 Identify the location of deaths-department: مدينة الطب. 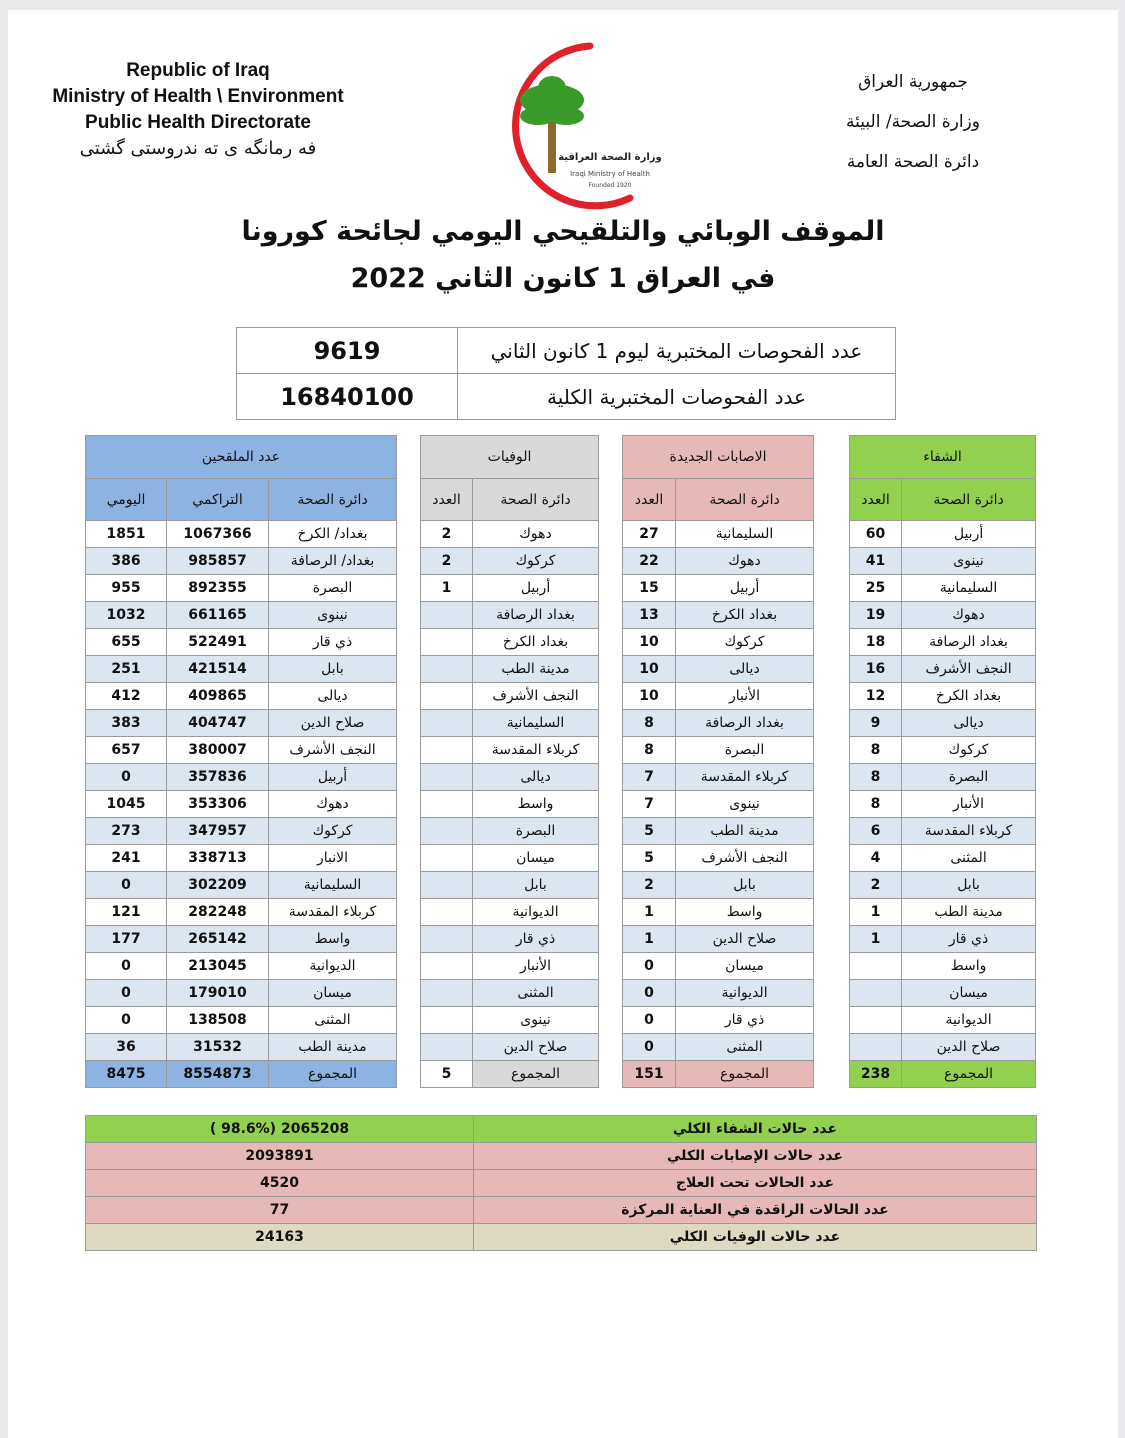
(536, 669).